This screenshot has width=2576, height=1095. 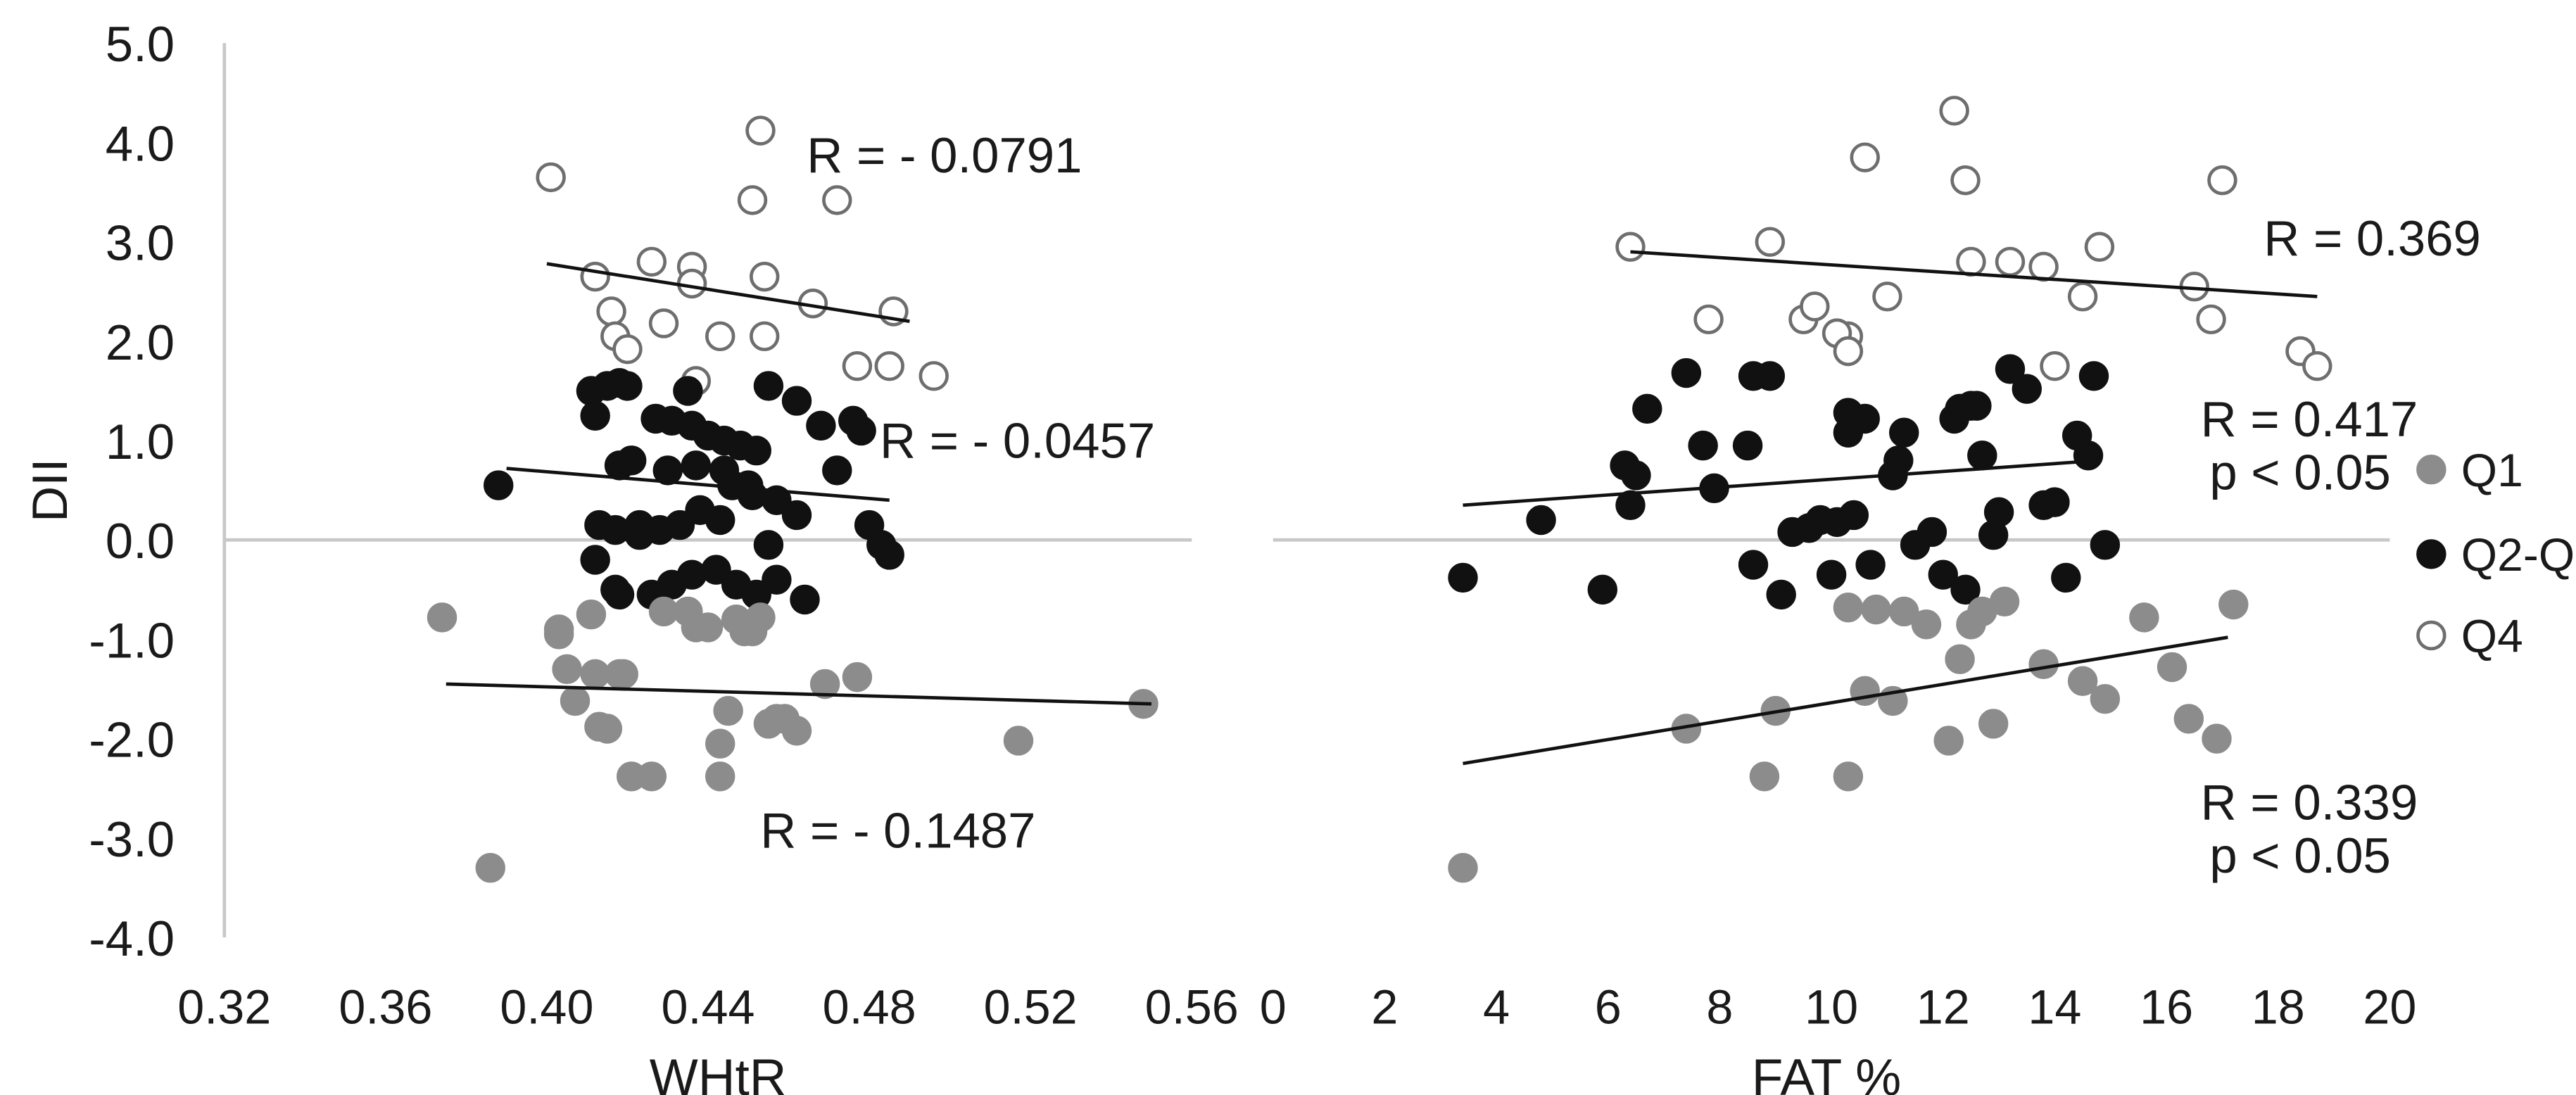 What do you see at coordinates (2309, 802) in the screenshot?
I see `r-value-label: R = 0.339` at bounding box center [2309, 802].